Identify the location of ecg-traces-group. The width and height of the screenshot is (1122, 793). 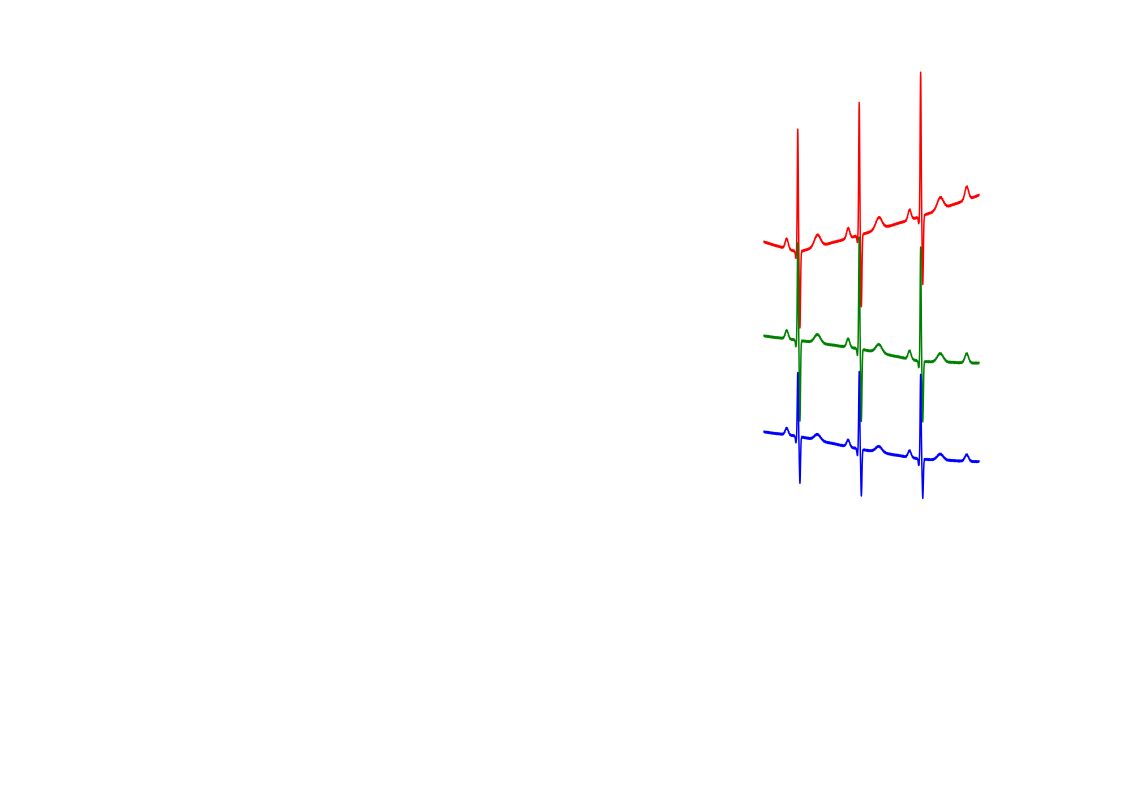
(871, 285).